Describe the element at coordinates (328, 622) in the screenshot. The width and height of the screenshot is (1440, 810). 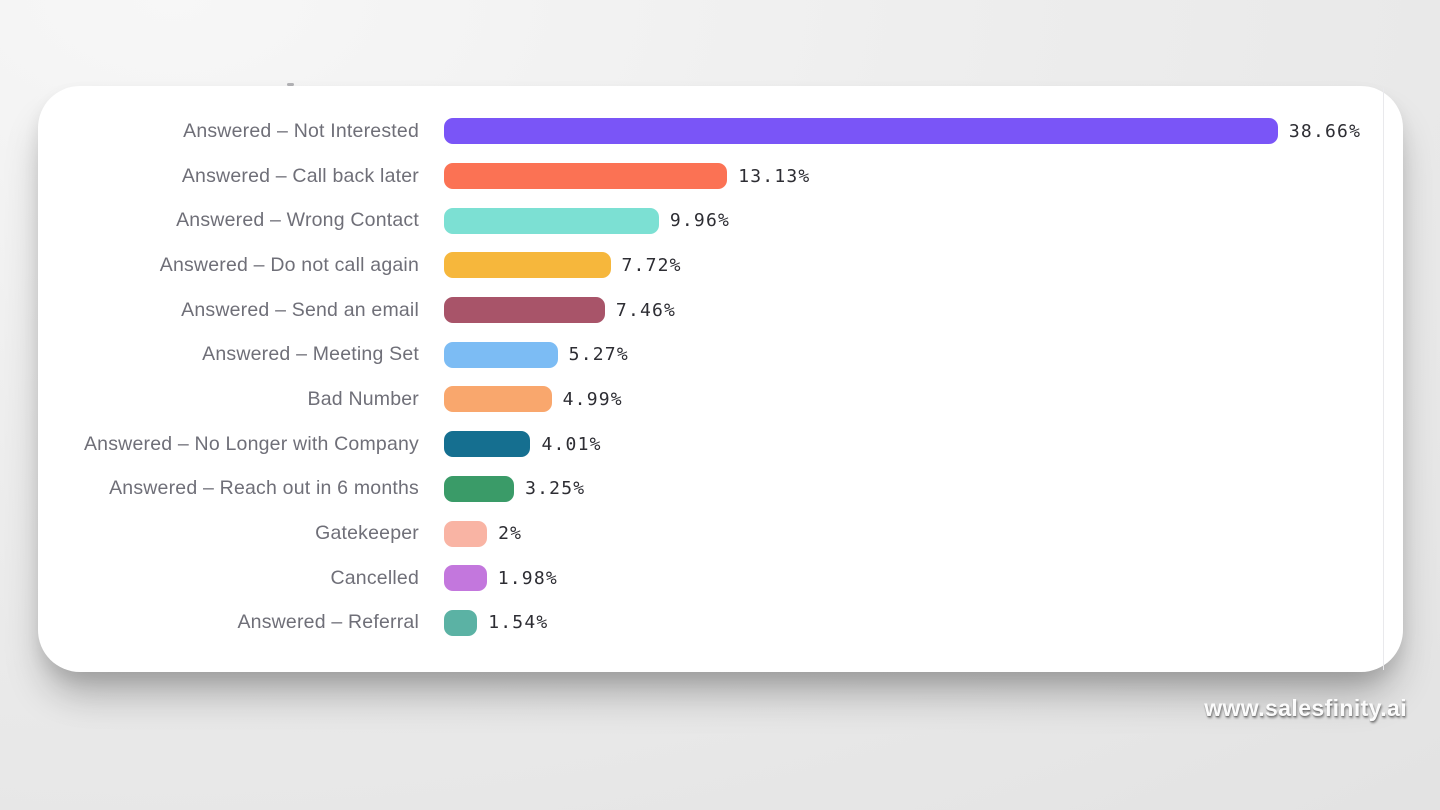
I see `category-label: Answered – Referral` at that location.